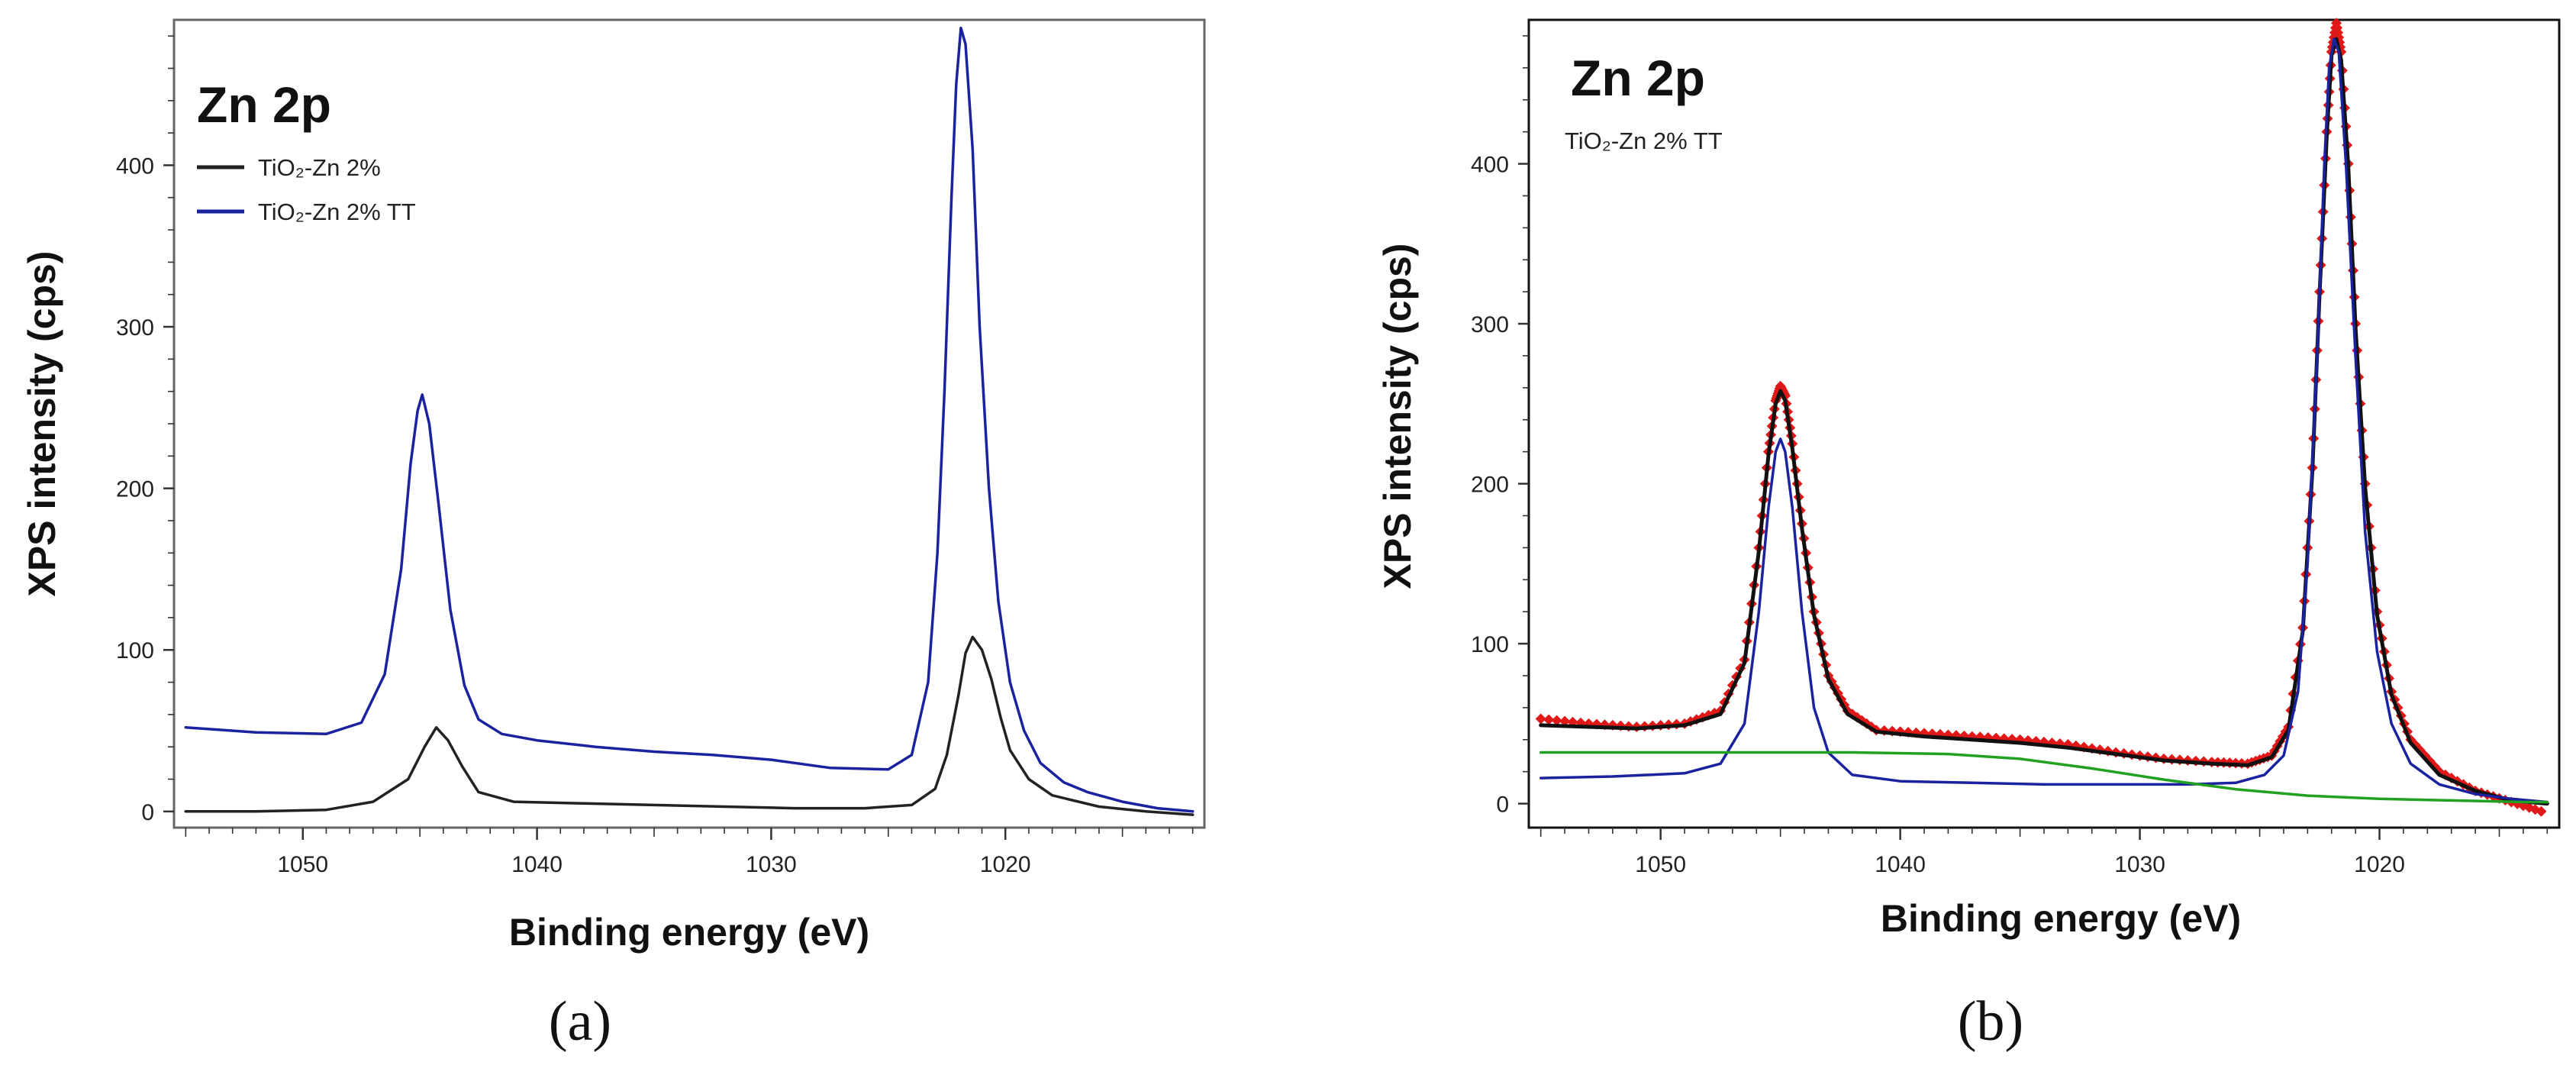  What do you see at coordinates (690, 852) in the screenshot?
I see `panel-a-x-ticks: 1050 1040 1030 1020` at bounding box center [690, 852].